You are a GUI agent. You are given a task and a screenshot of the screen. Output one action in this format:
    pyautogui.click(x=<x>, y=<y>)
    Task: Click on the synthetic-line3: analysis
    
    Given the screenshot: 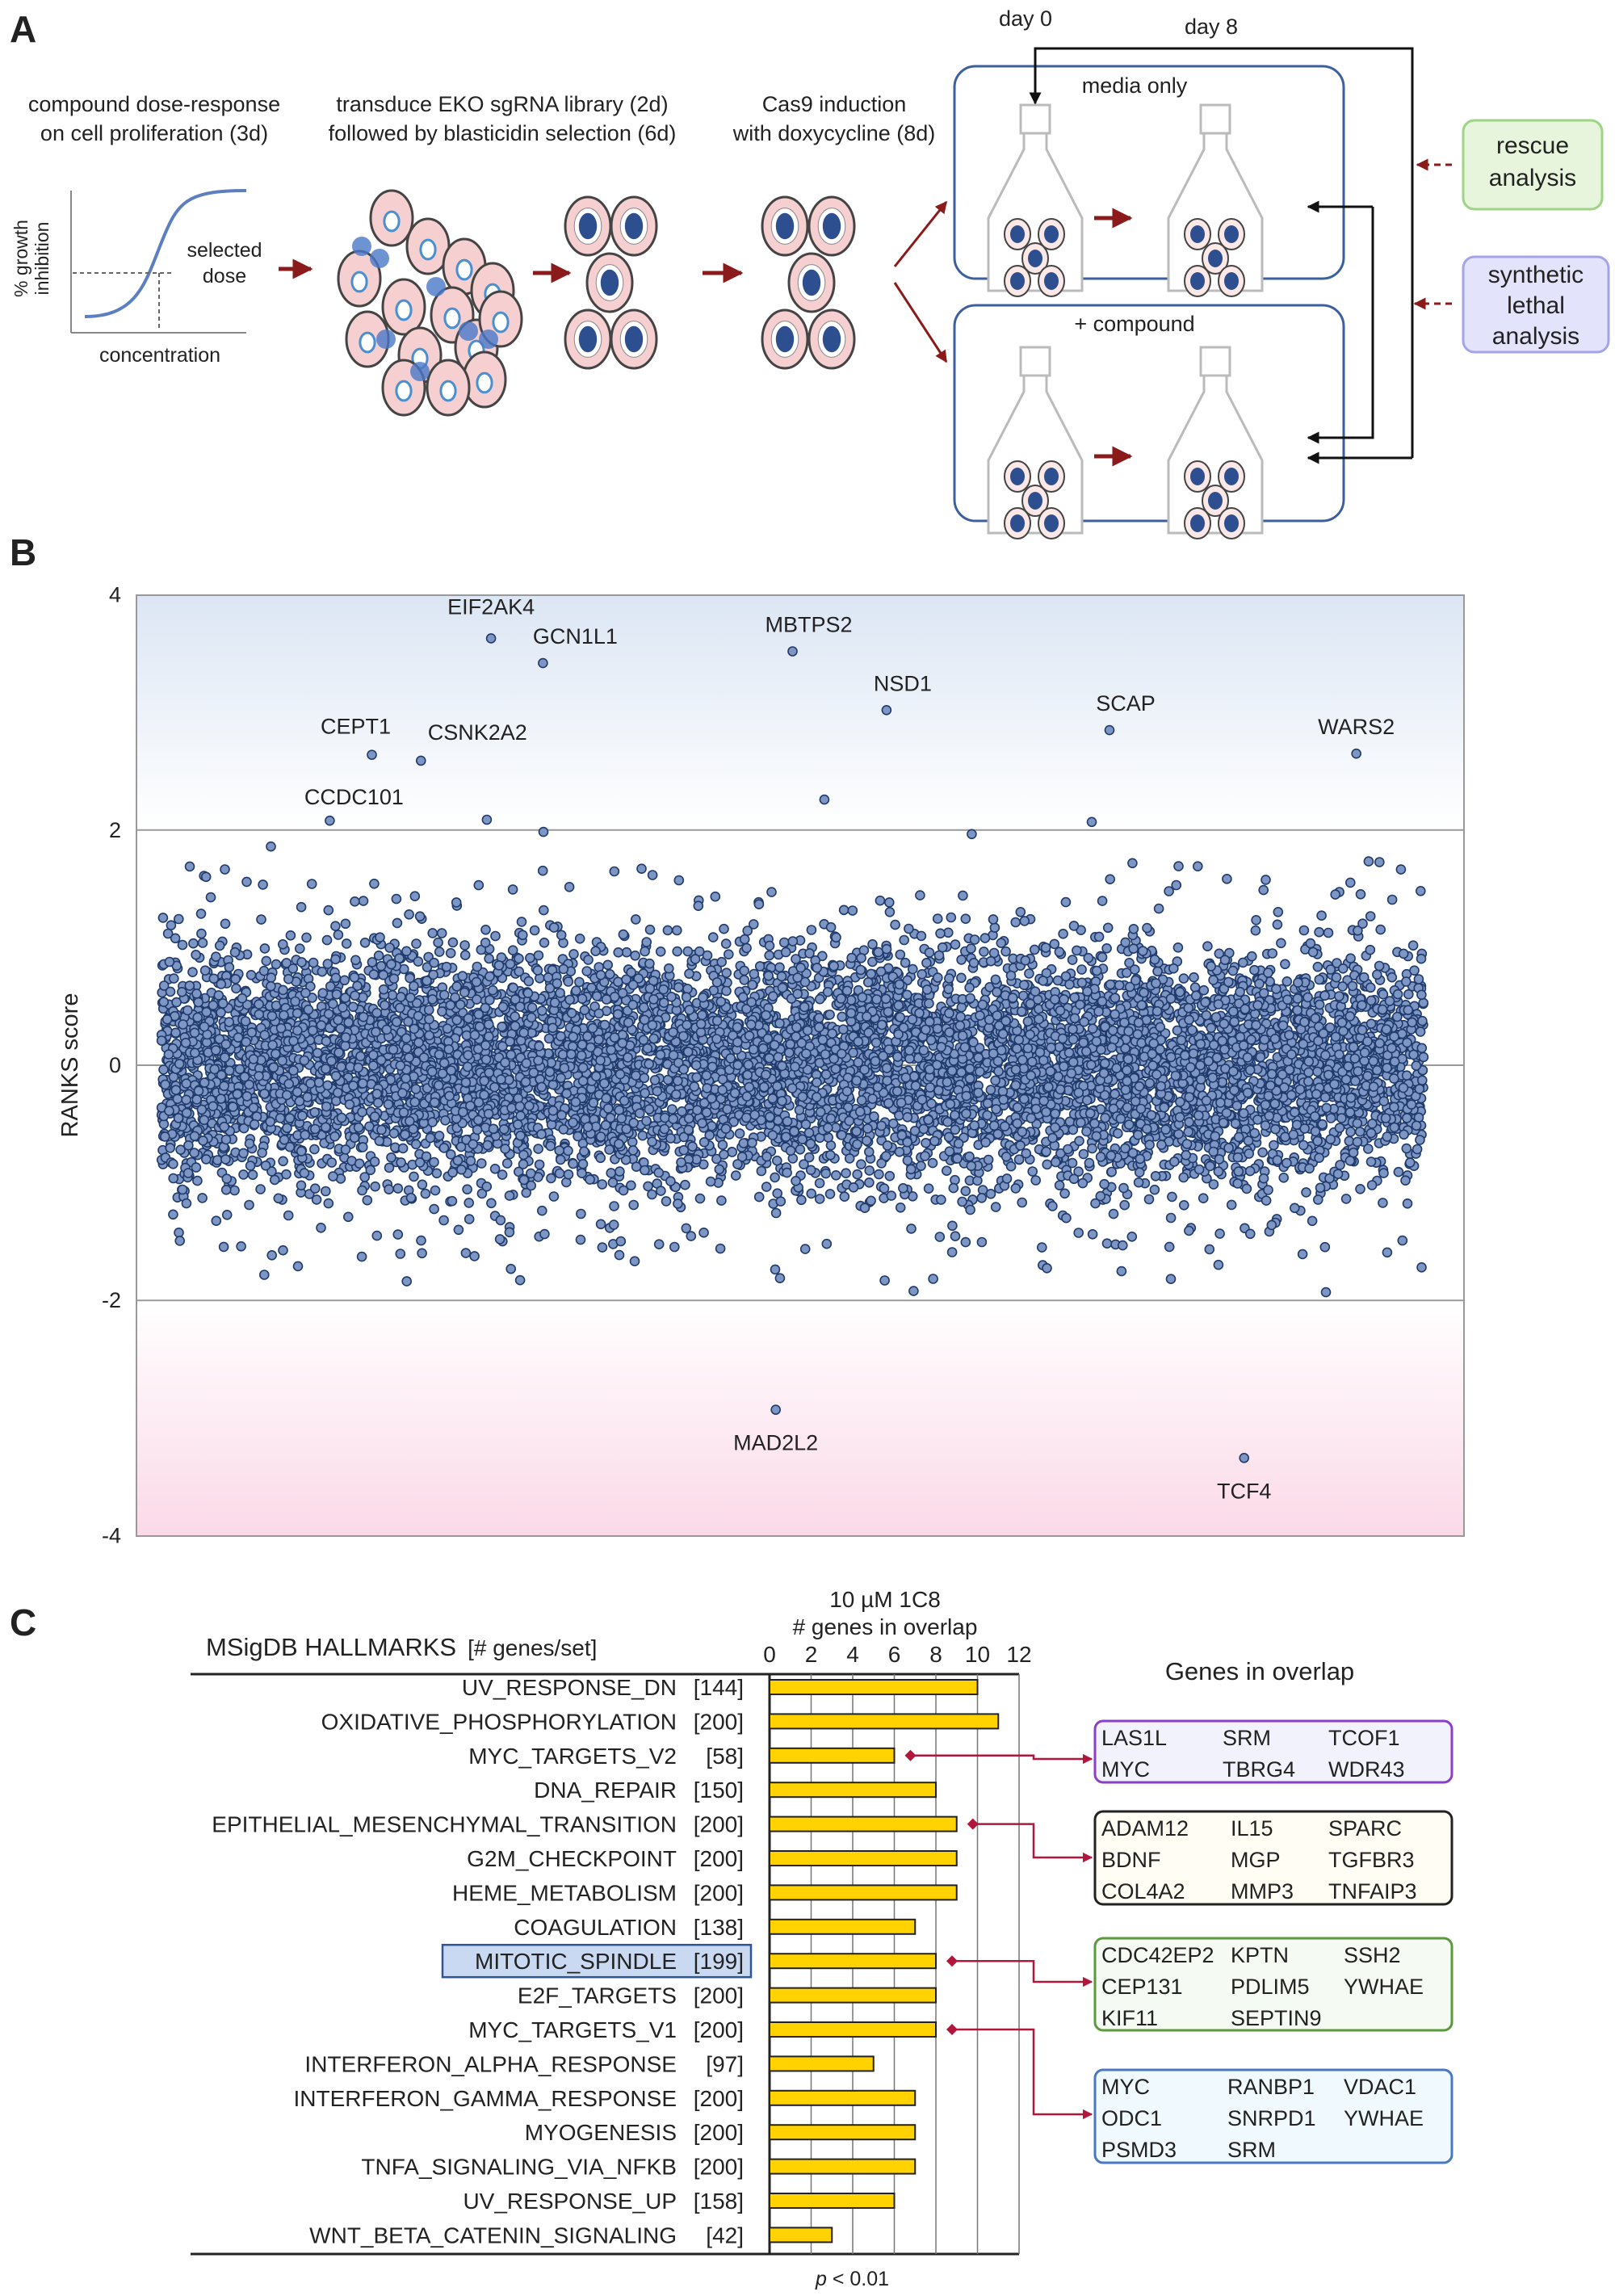 What is the action you would take?
    pyautogui.click(x=1535, y=336)
    